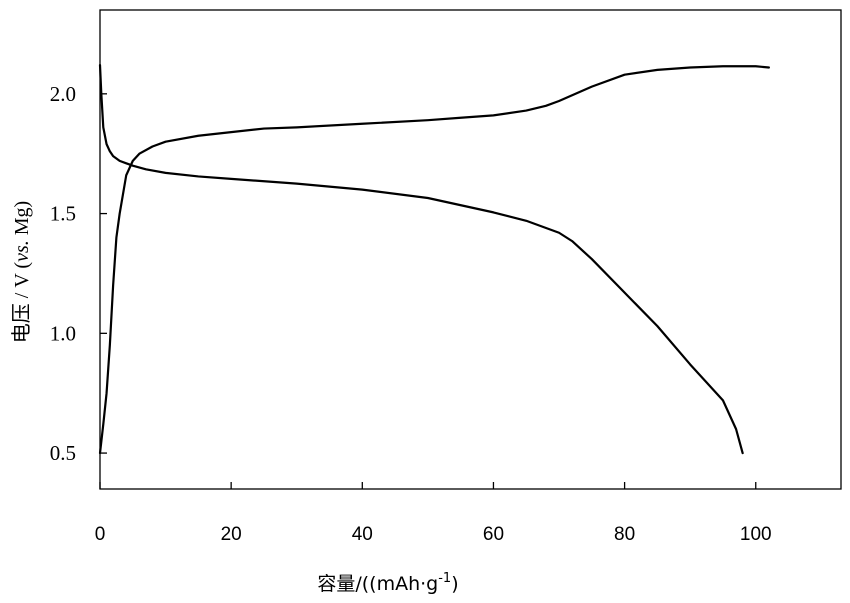  I want to click on y-axis-label-italic: vs., so click(22, 251).